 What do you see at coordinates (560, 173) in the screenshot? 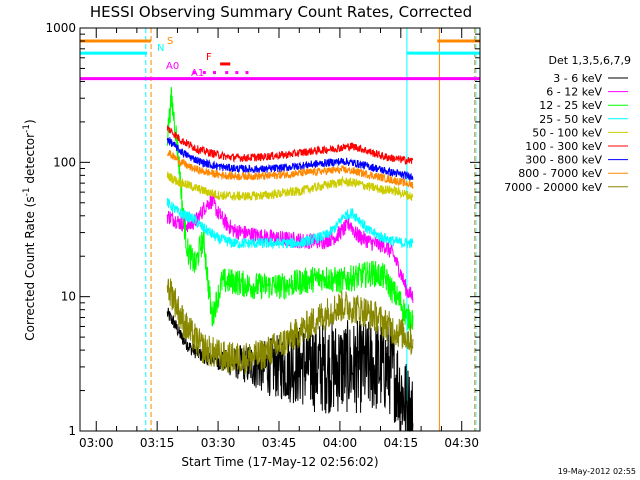
I see `legend-label-7: 800 - 7000 keV` at bounding box center [560, 173].